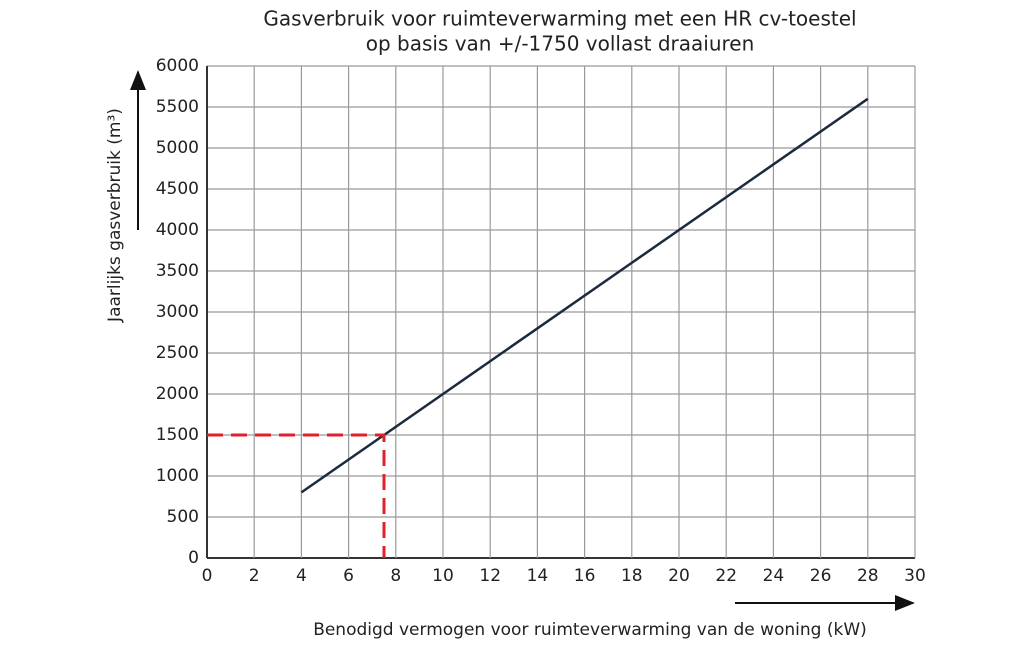 The height and width of the screenshot is (662, 1024). What do you see at coordinates (395, 576) in the screenshot?
I see `x-tick-label: 8` at bounding box center [395, 576].